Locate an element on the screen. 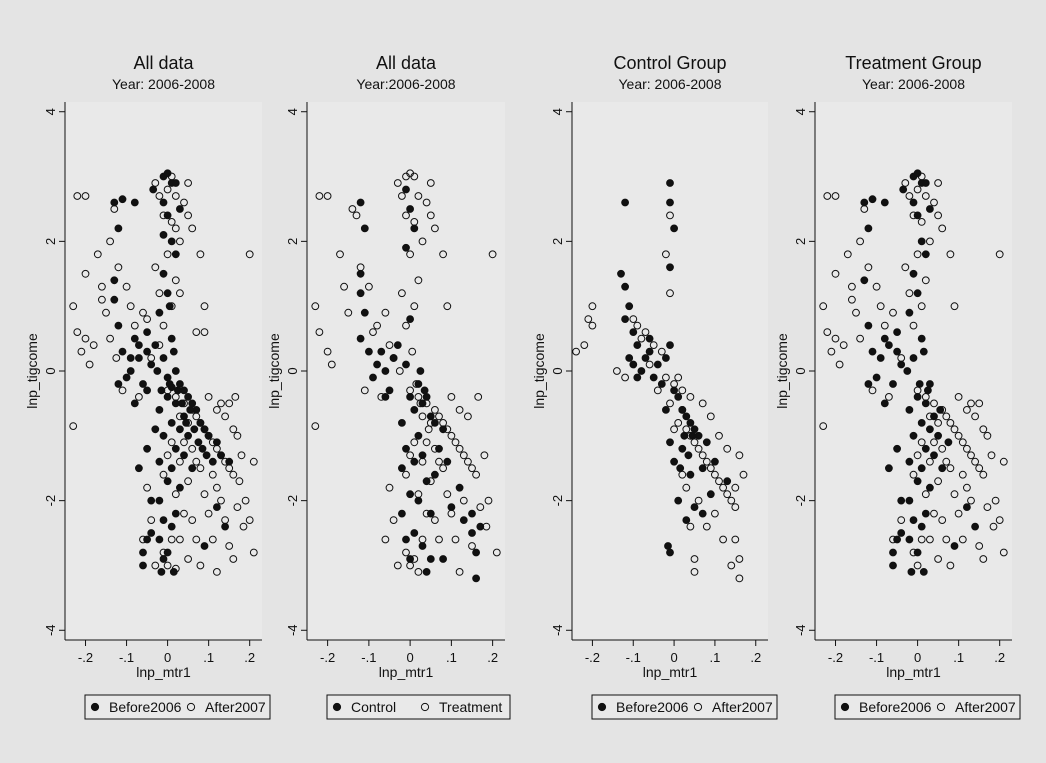 This screenshot has height=763, width=1046. legend-marker-filled is located at coordinates (337, 707).